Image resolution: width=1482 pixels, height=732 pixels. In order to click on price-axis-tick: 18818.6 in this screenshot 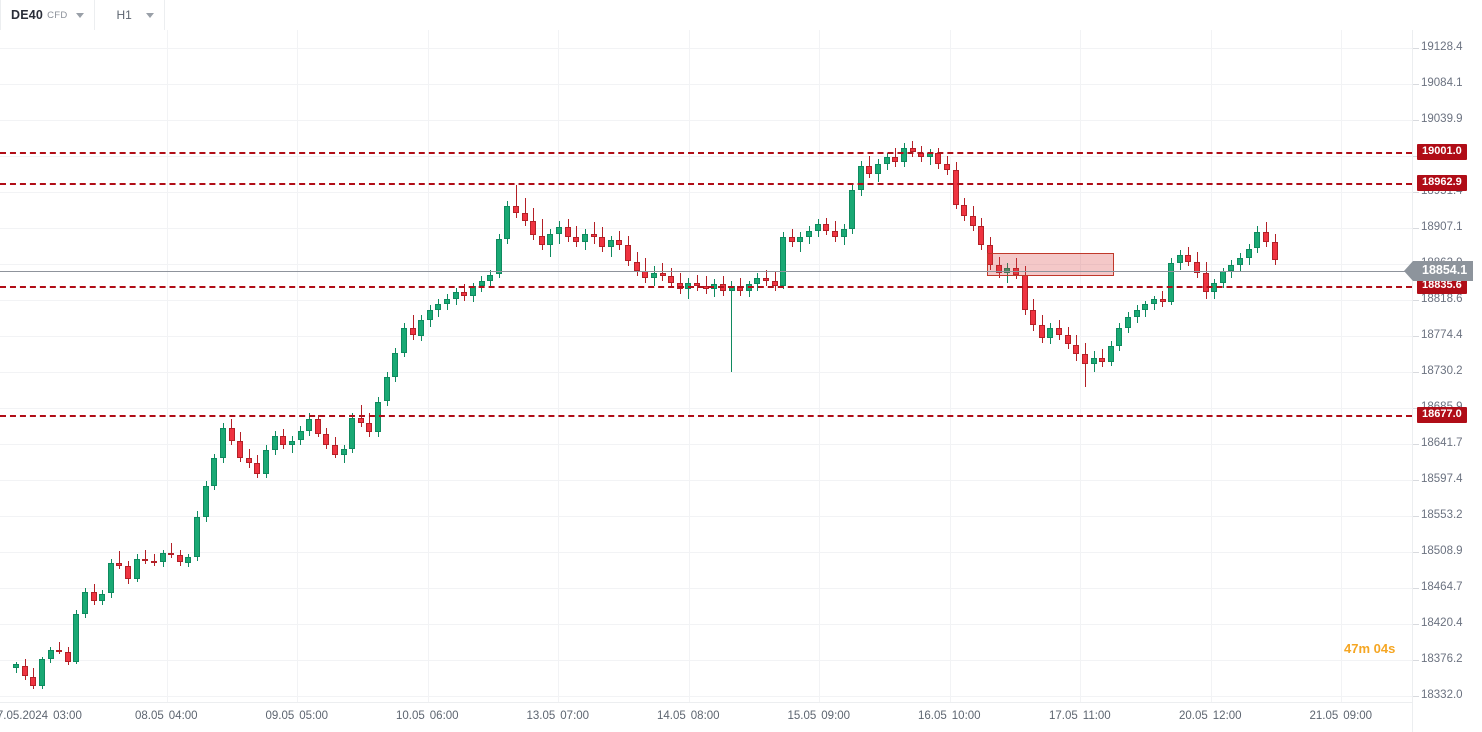, I will do `click(1442, 299)`.